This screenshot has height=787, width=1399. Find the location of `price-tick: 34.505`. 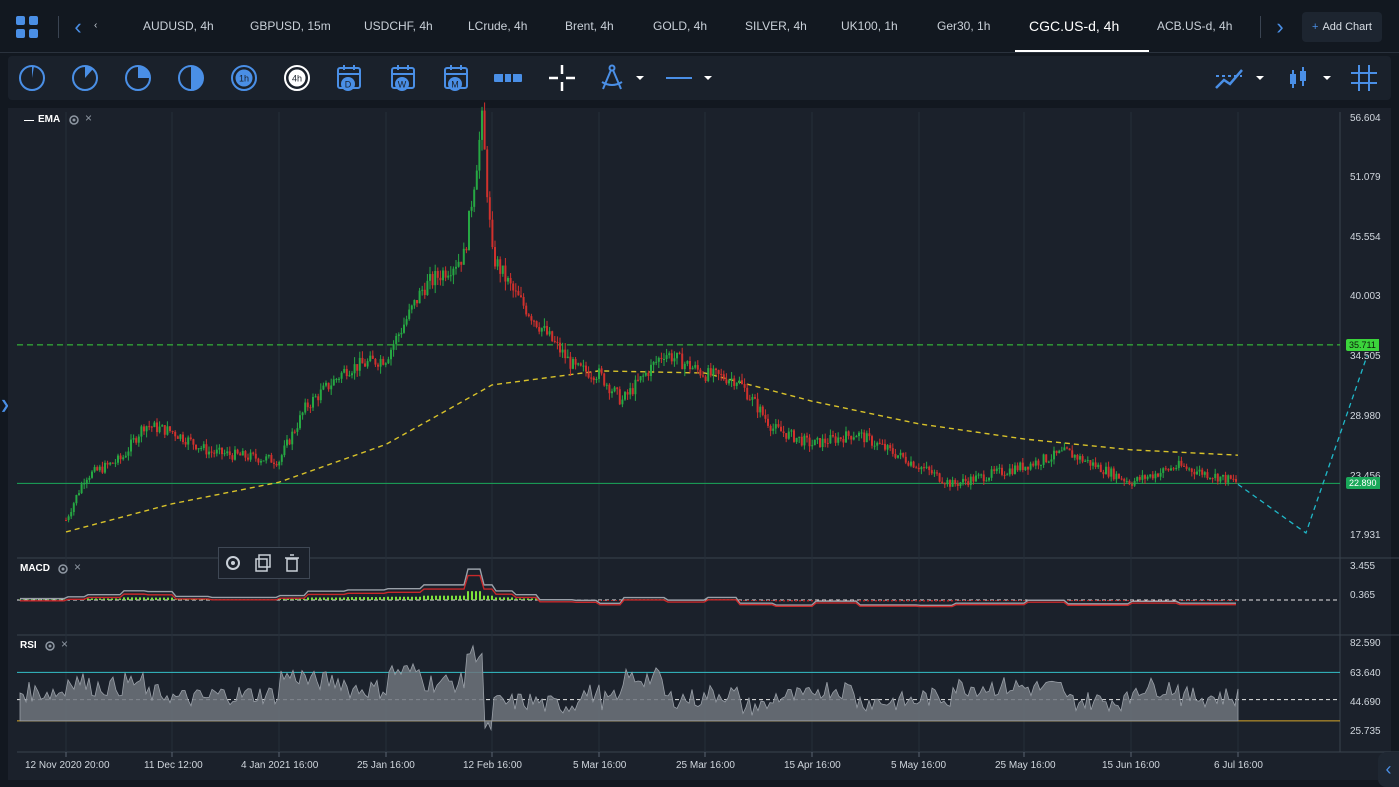

price-tick: 34.505 is located at coordinates (1365, 356).